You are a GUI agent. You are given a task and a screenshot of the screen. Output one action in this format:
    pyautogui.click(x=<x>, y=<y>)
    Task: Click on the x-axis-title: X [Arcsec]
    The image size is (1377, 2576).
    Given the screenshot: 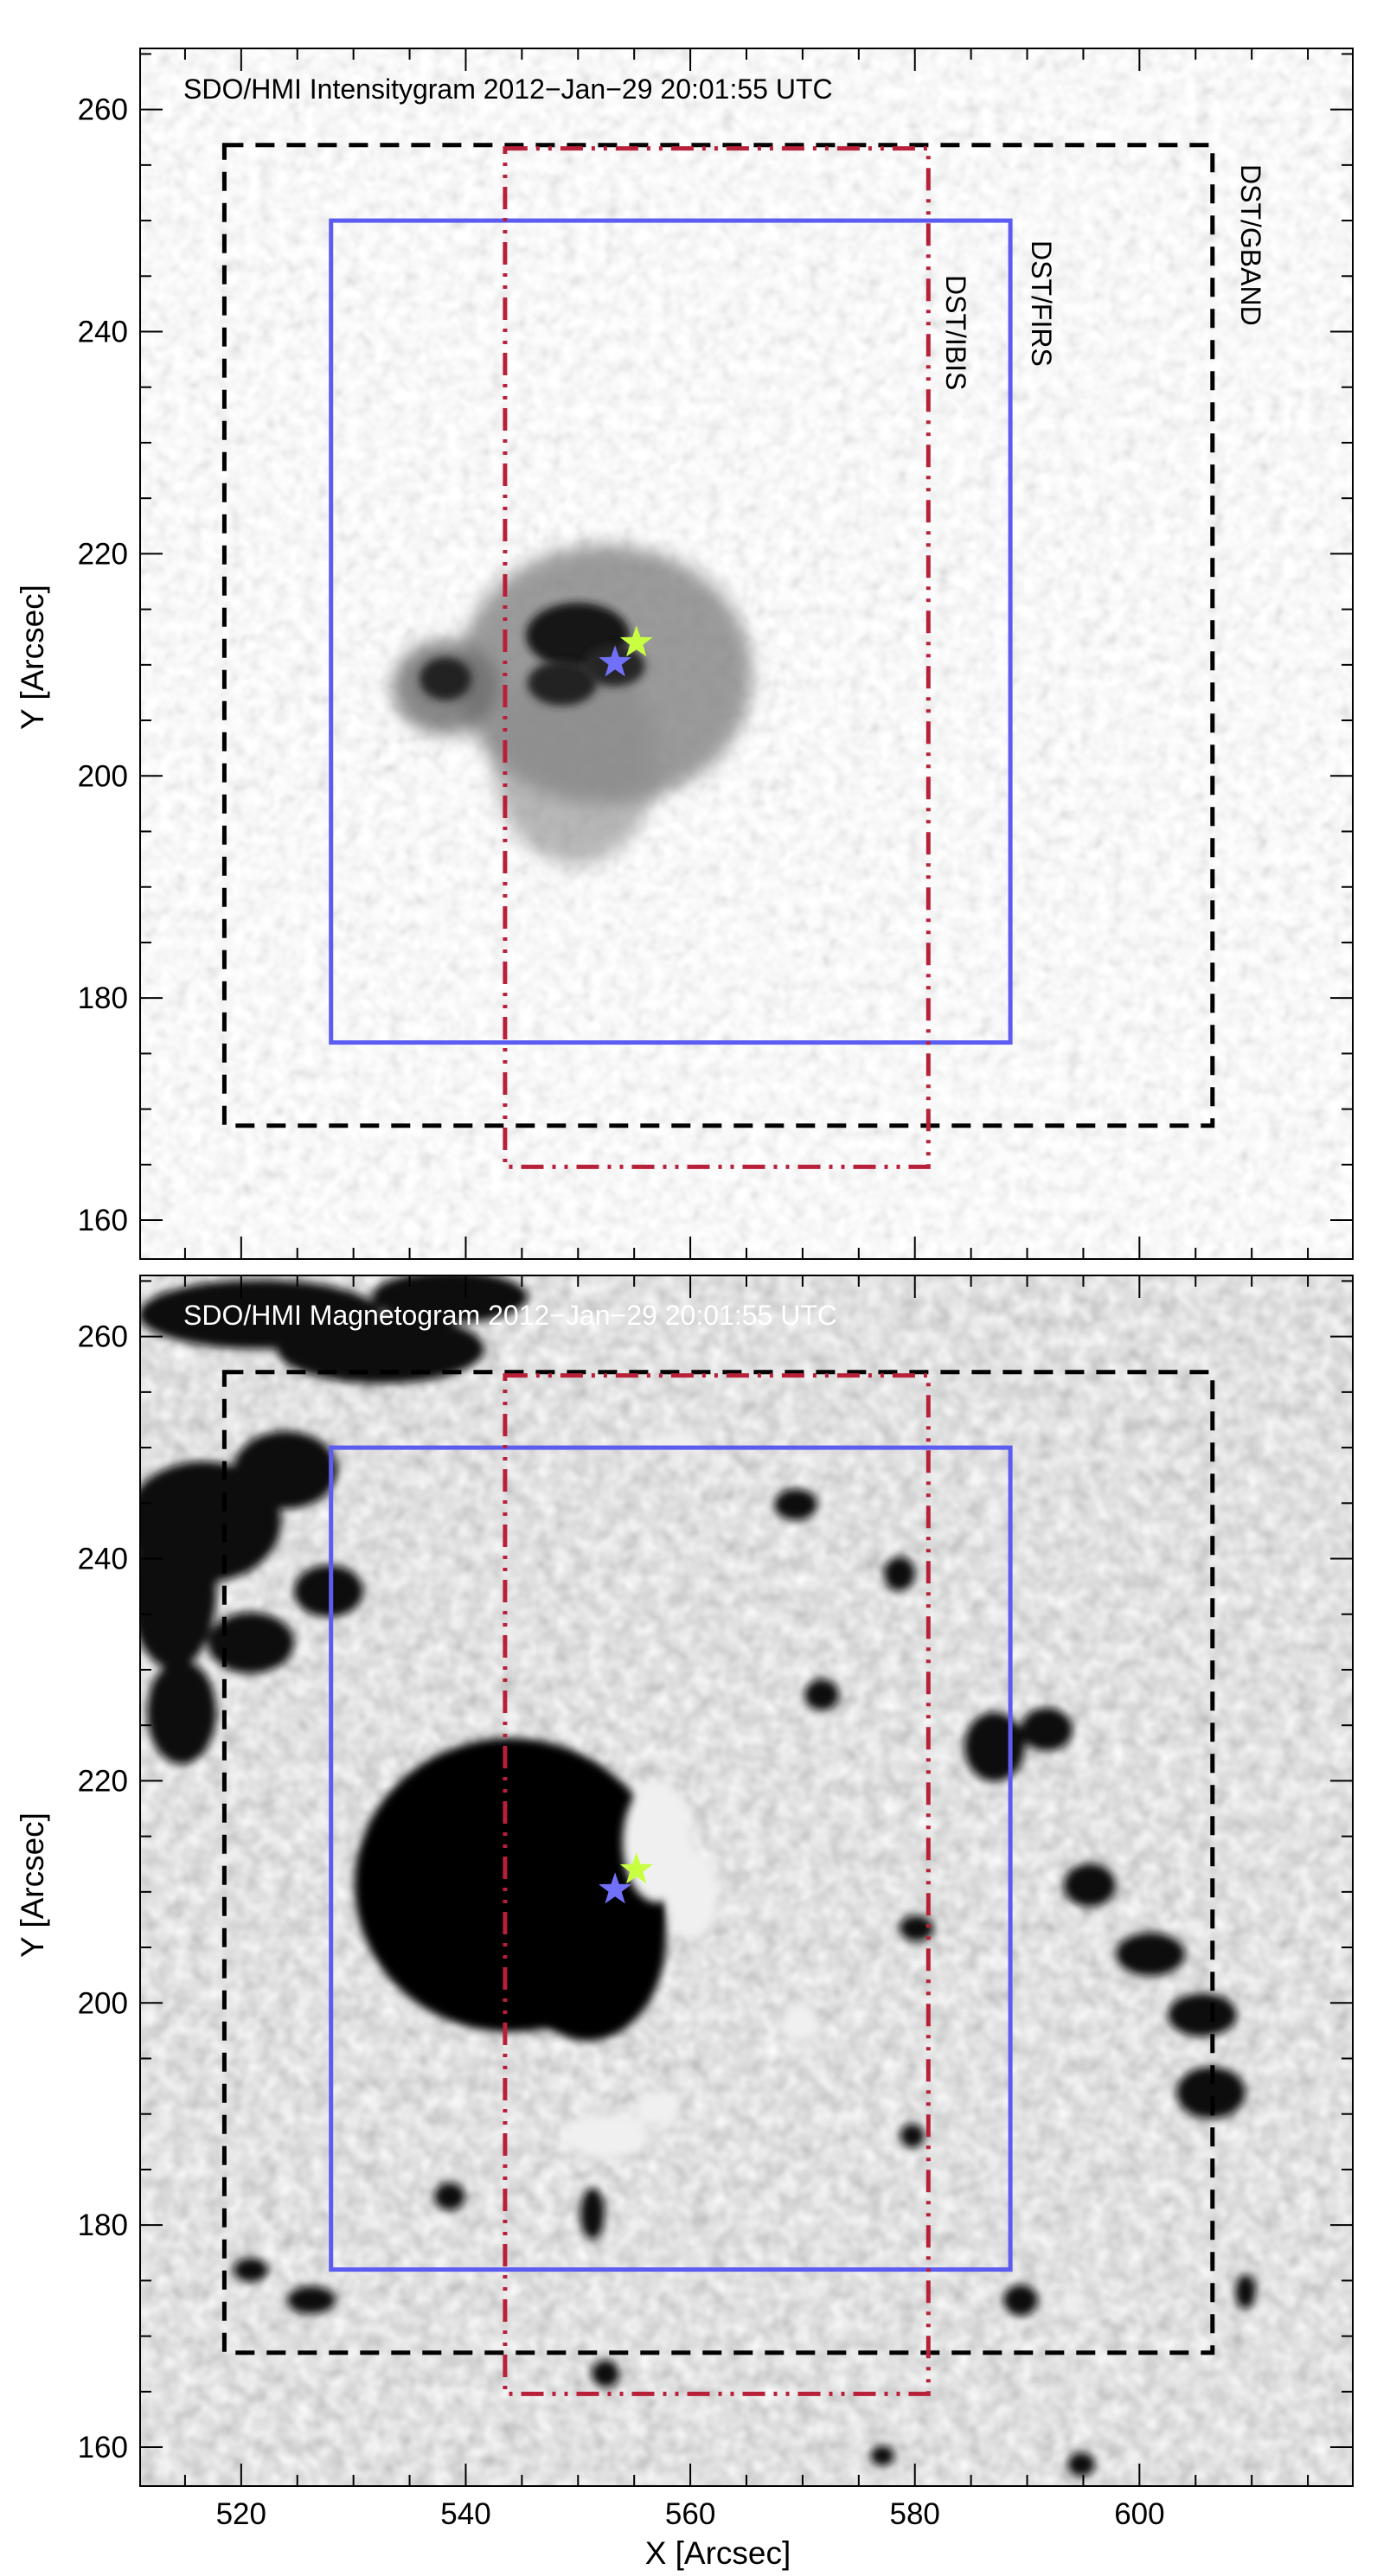 What is the action you would take?
    pyautogui.click(x=718, y=2553)
    